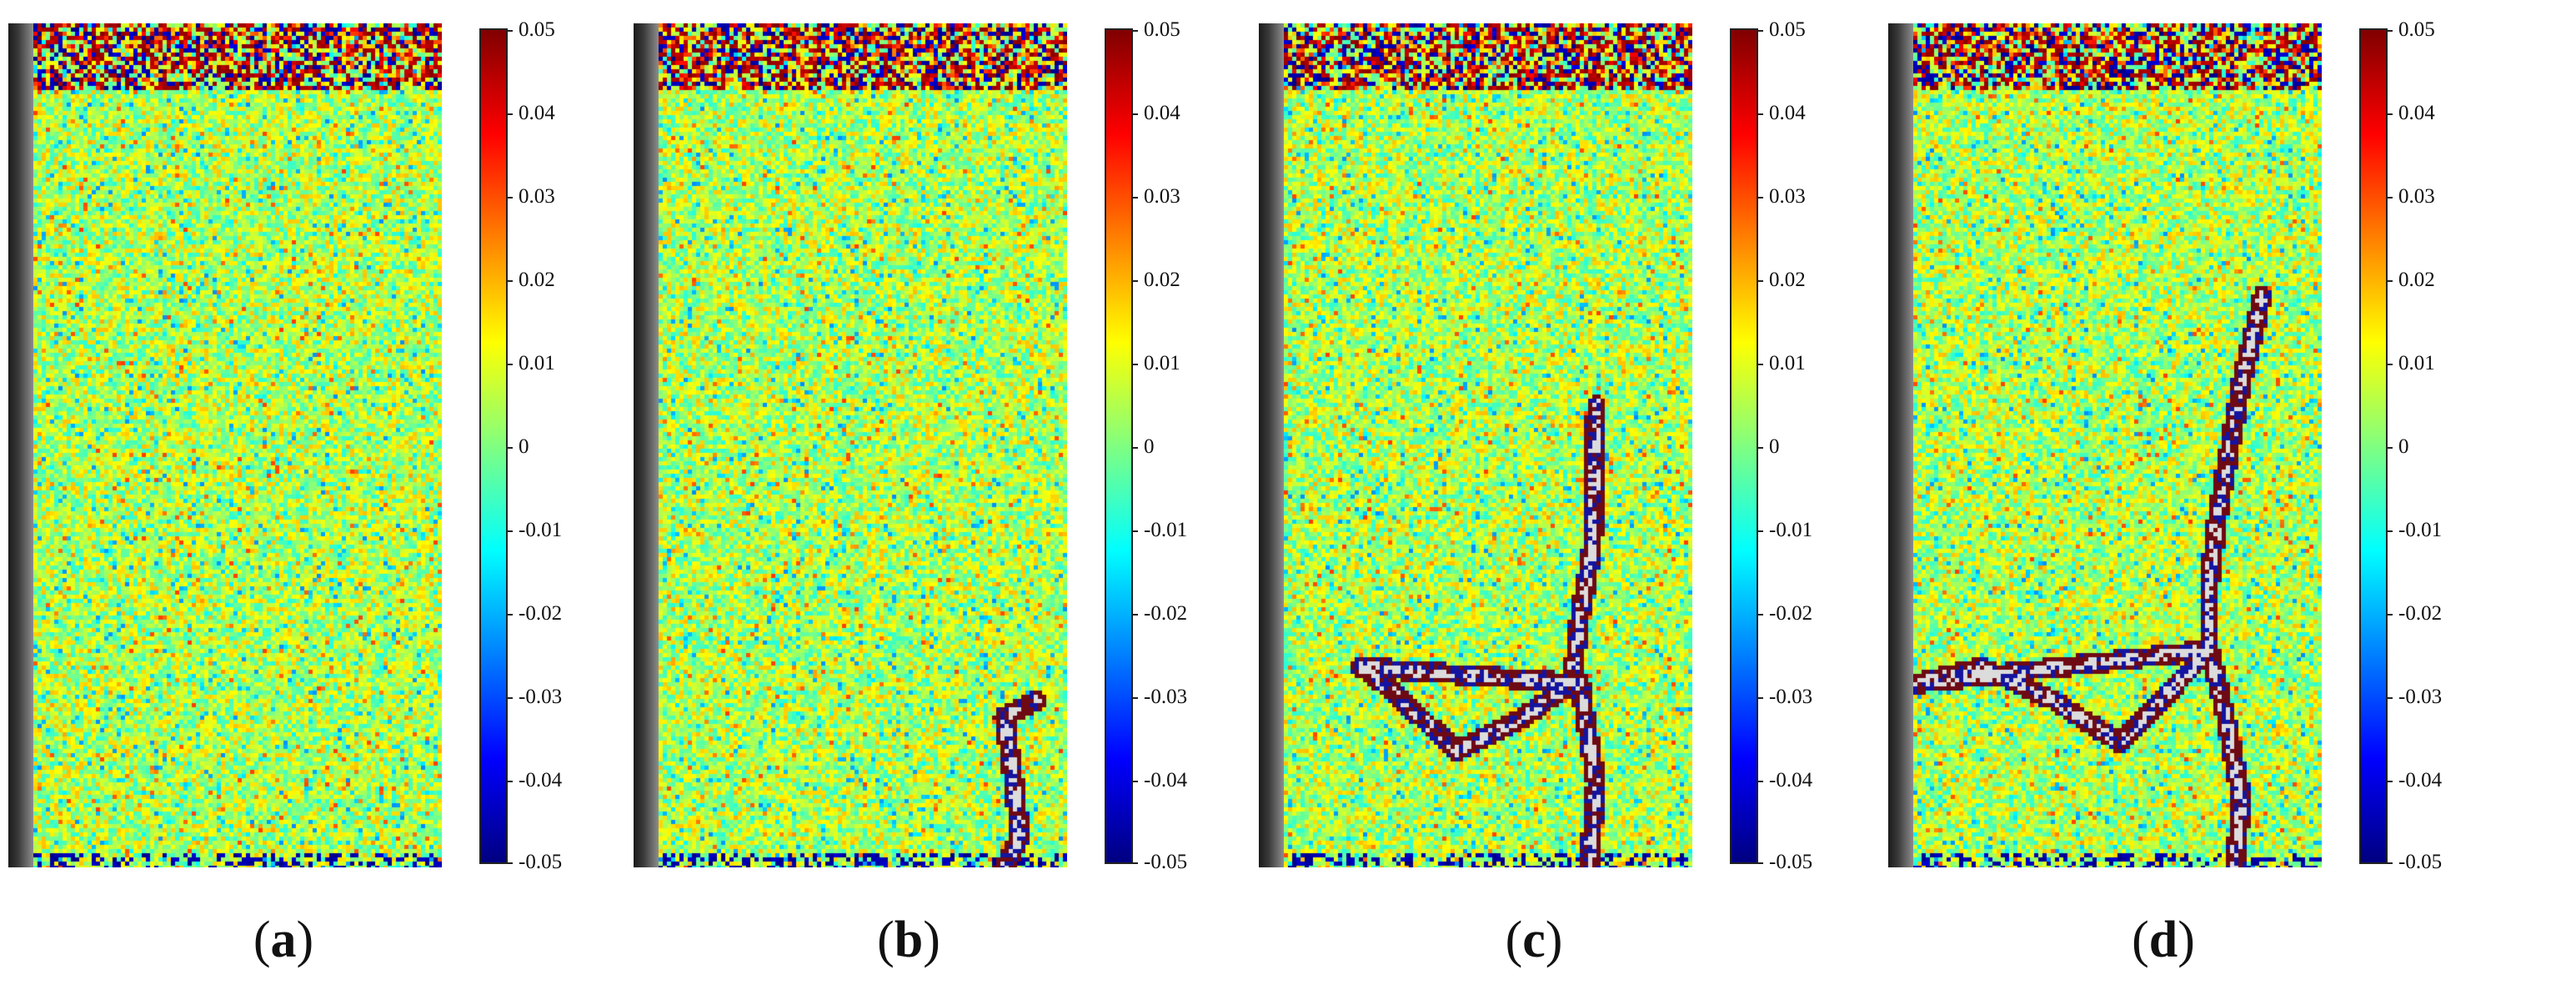  Describe the element at coordinates (283, 940) in the screenshot. I see `panel-label: (a)` at that location.